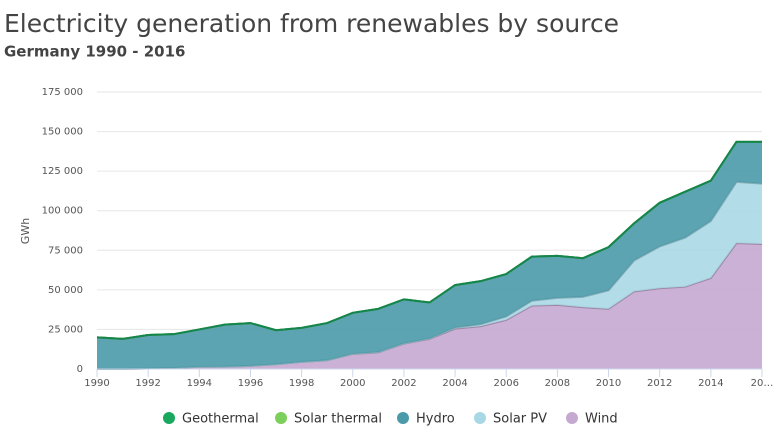 Image resolution: width=777 pixels, height=448 pixels. Describe the element at coordinates (301, 383) in the screenshot. I see `x-tick-label: 1998` at that location.